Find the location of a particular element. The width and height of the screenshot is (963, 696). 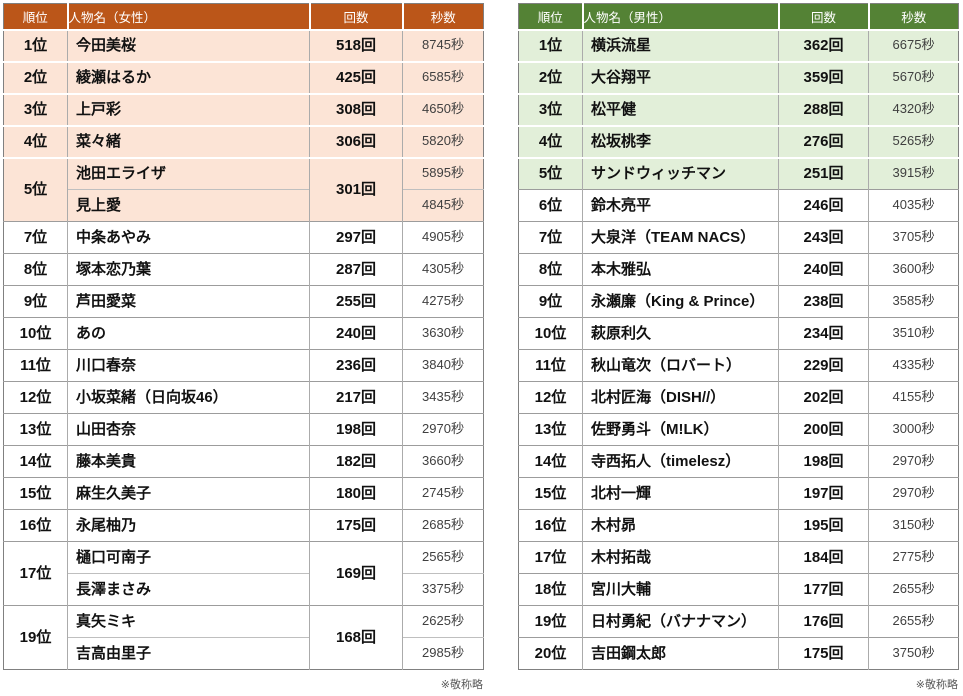

column-header-secs: 秒数 is located at coordinates (442, 17).